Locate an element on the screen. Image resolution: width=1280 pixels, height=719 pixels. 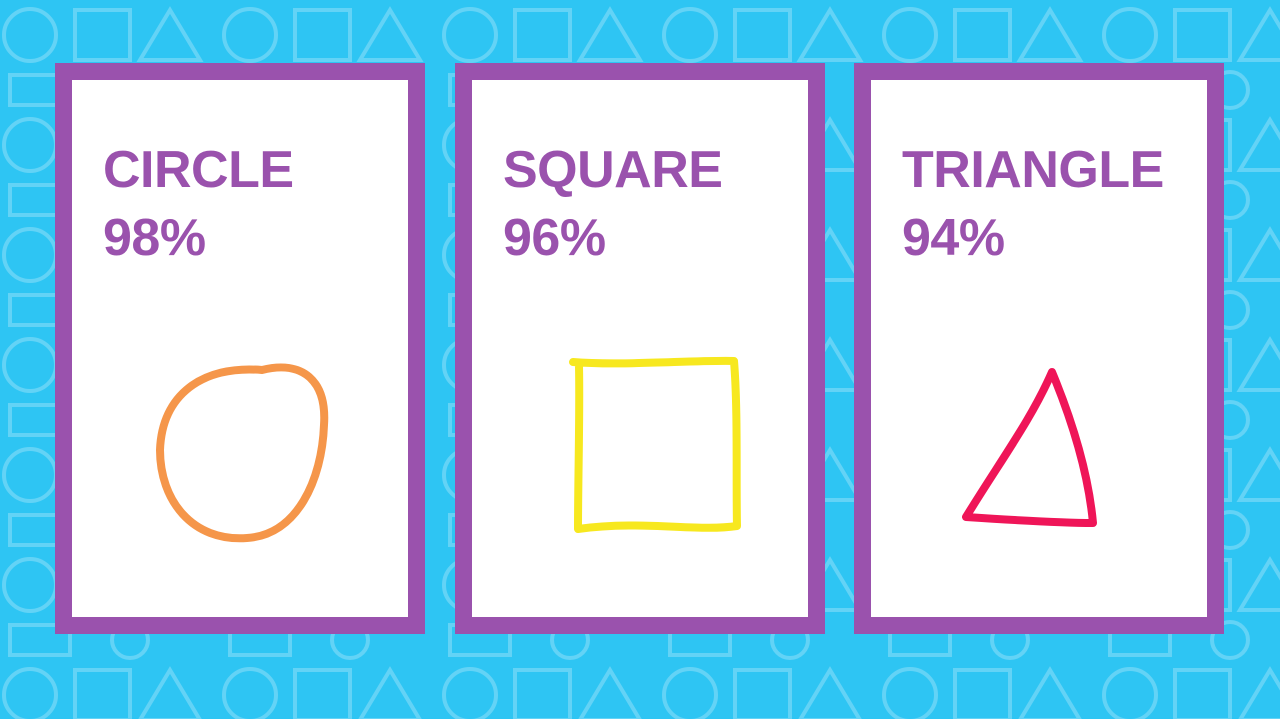
square-drawing is located at coordinates (655, 444).